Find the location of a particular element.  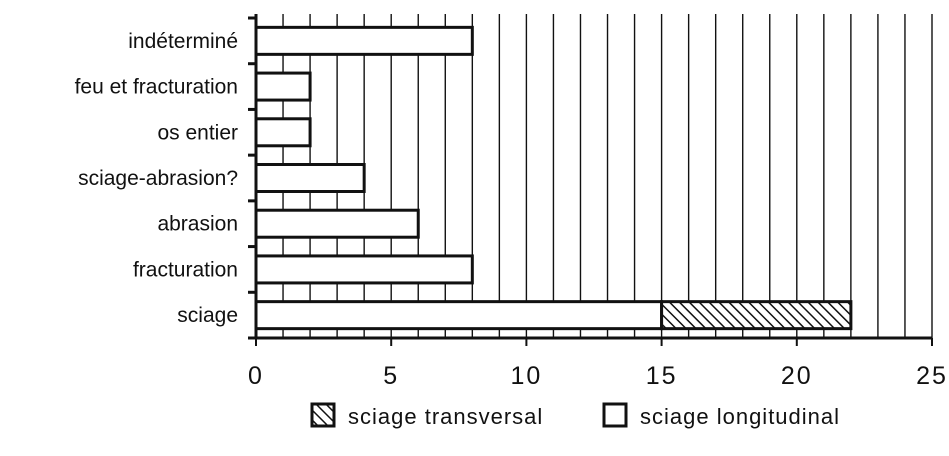

category-label: sciage is located at coordinates (207, 315).